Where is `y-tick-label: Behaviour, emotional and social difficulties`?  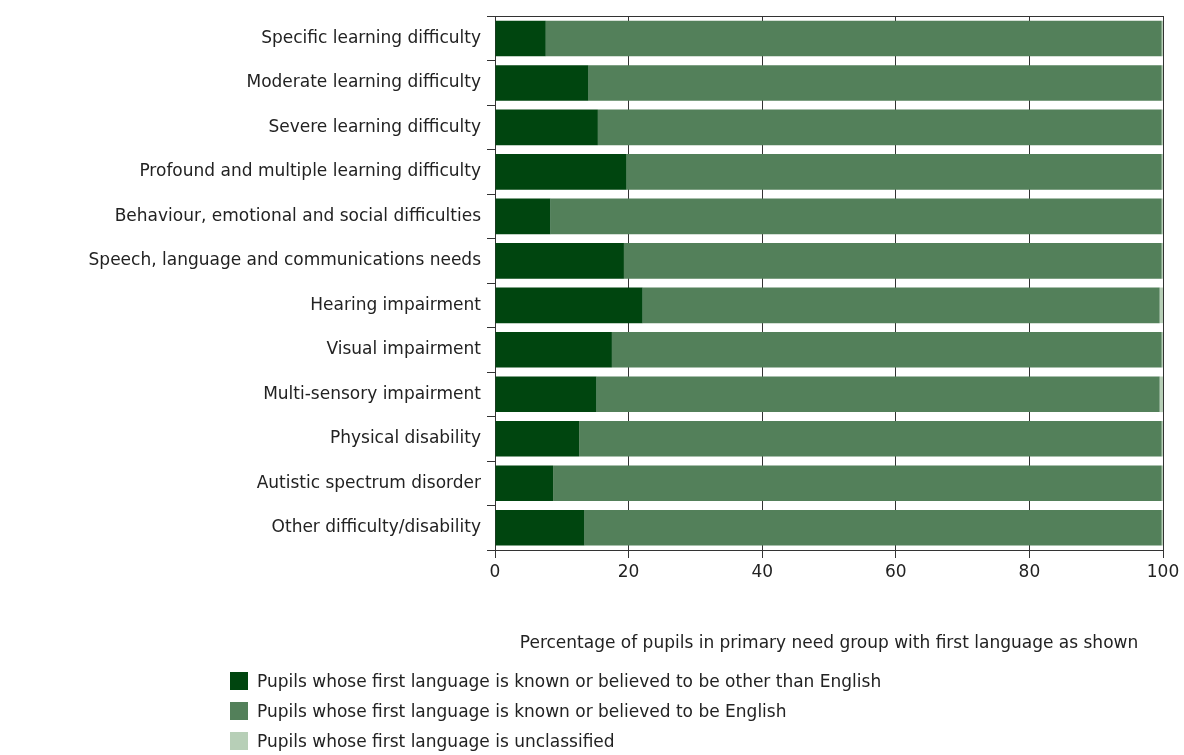 y-tick-label: Behaviour, emotional and social difficulties is located at coordinates (298, 214).